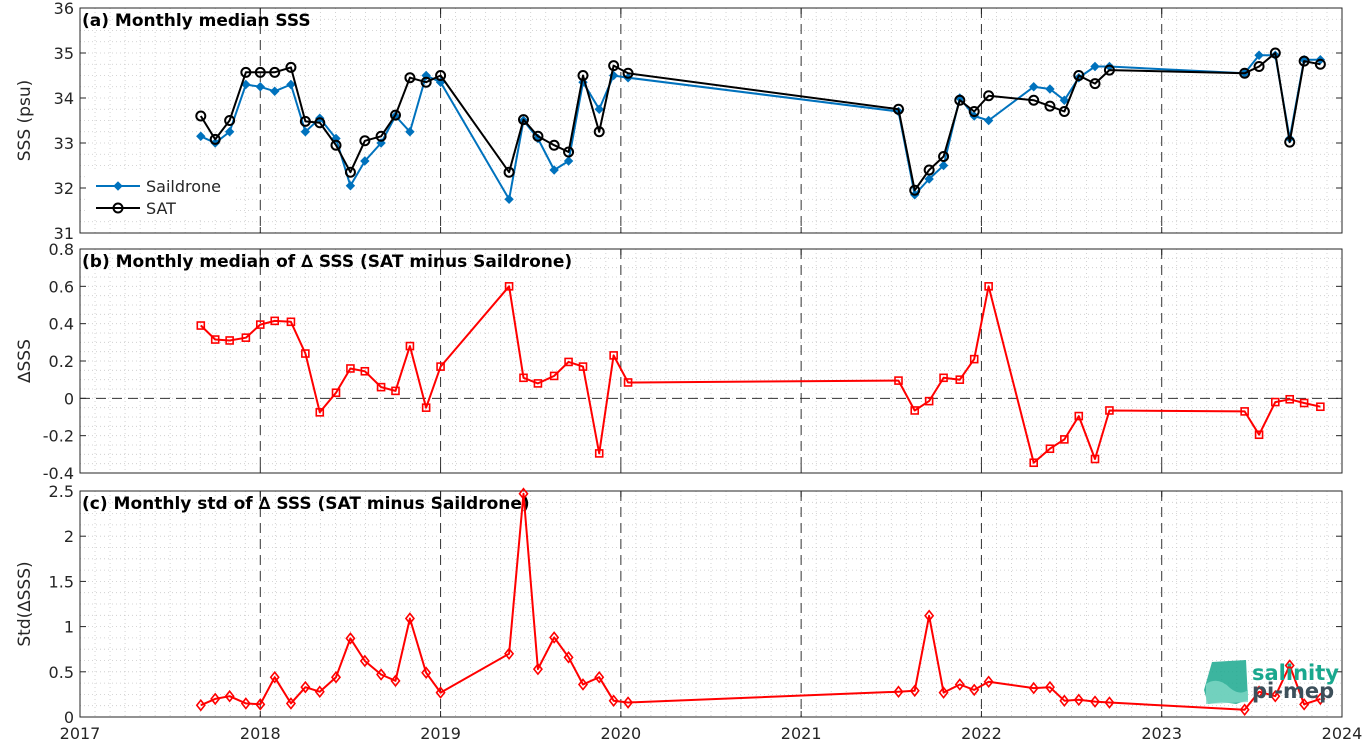 Image resolution: width=1364 pixels, height=745 pixels. What do you see at coordinates (25, 120) in the screenshot?
I see `y-axis-label: SSS (psu)` at bounding box center [25, 120].